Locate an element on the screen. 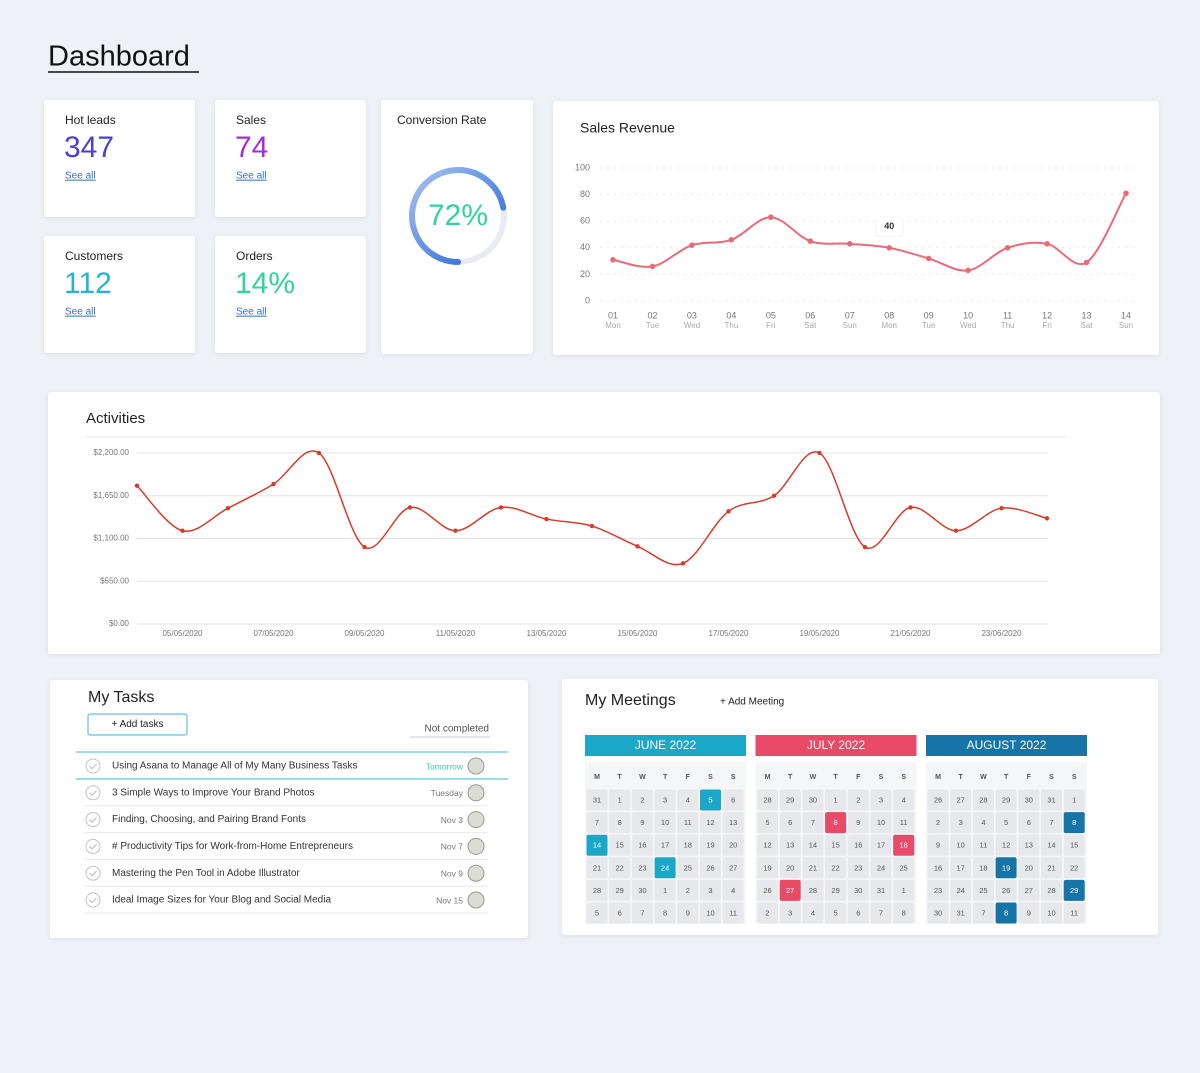 The height and width of the screenshot is (1073, 1200). filter-label: Not completed is located at coordinates (457, 729).